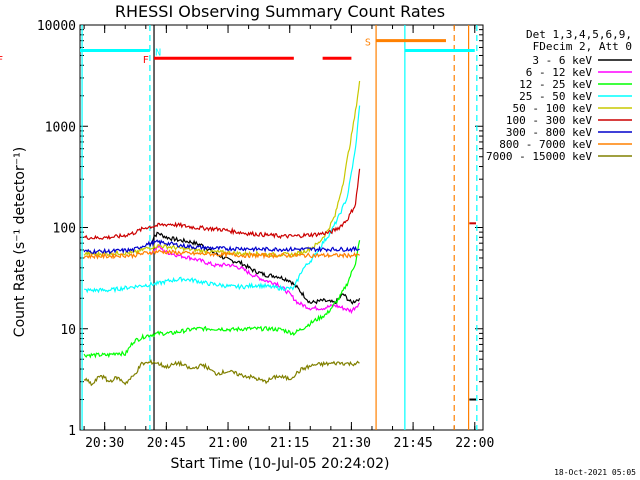  I want to click on legend-entry-label: 300 - 800 keV, so click(549, 132).